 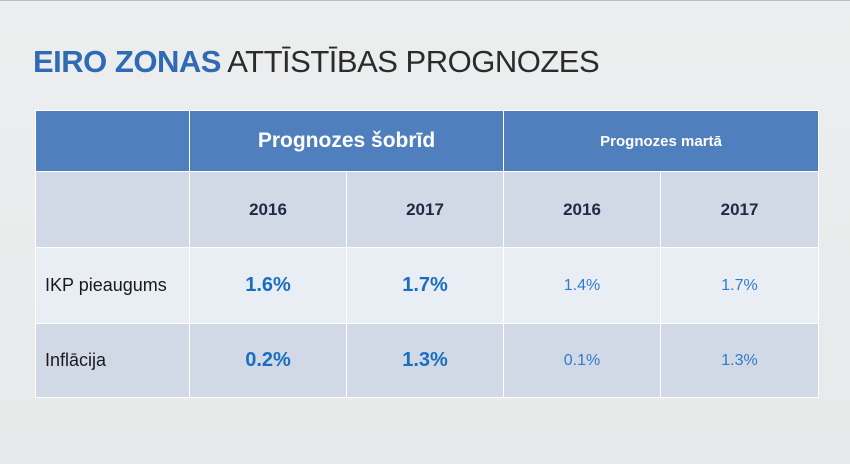 What do you see at coordinates (268, 360) in the screenshot?
I see `value-cell: 0.2%` at bounding box center [268, 360].